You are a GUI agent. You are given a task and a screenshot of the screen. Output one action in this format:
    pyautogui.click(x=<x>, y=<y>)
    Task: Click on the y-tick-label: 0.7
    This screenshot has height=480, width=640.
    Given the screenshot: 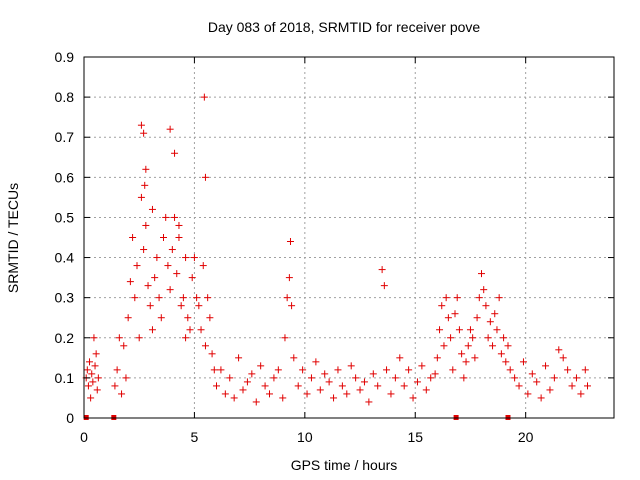 What is the action you would take?
    pyautogui.click(x=65, y=137)
    